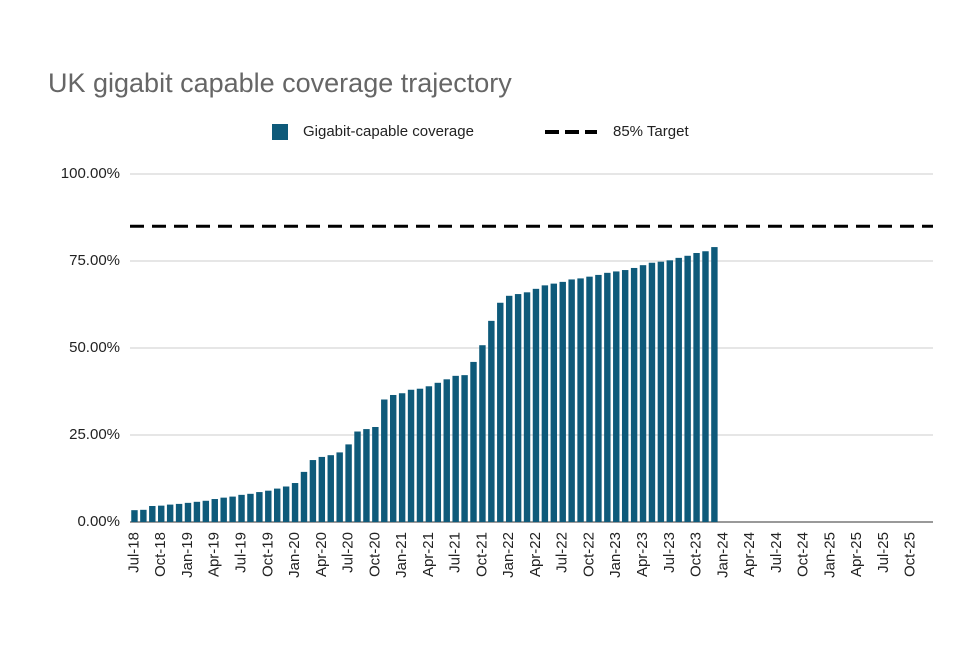 The image size is (980, 653). I want to click on x-tick-label: Oct-21, so click(481, 554).